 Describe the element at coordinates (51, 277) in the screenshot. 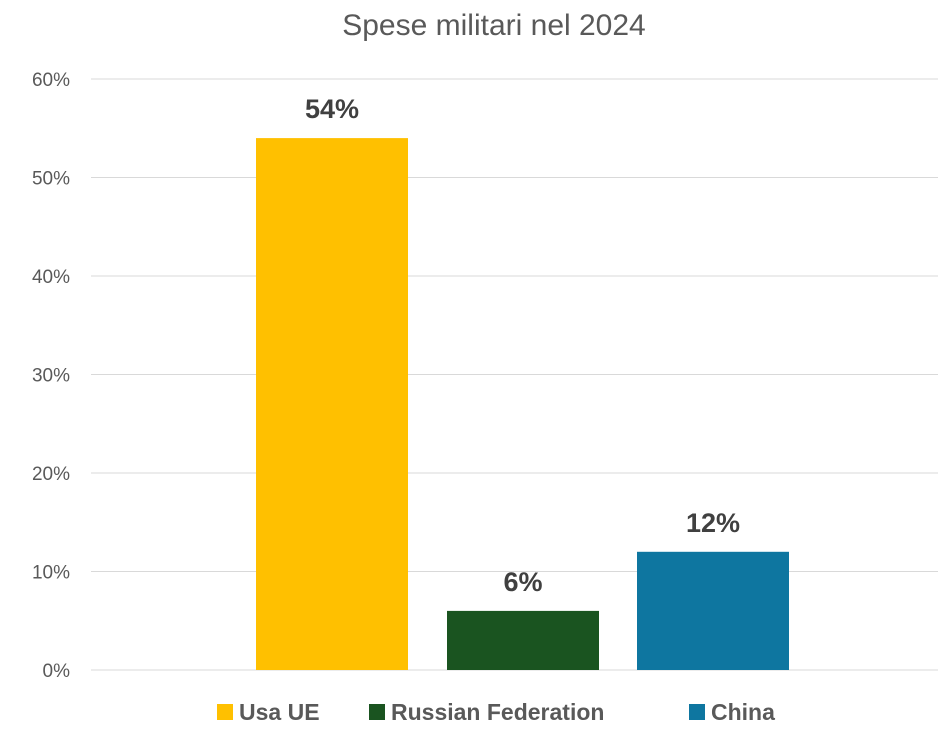

I see `y-tick-label: 40%` at that location.